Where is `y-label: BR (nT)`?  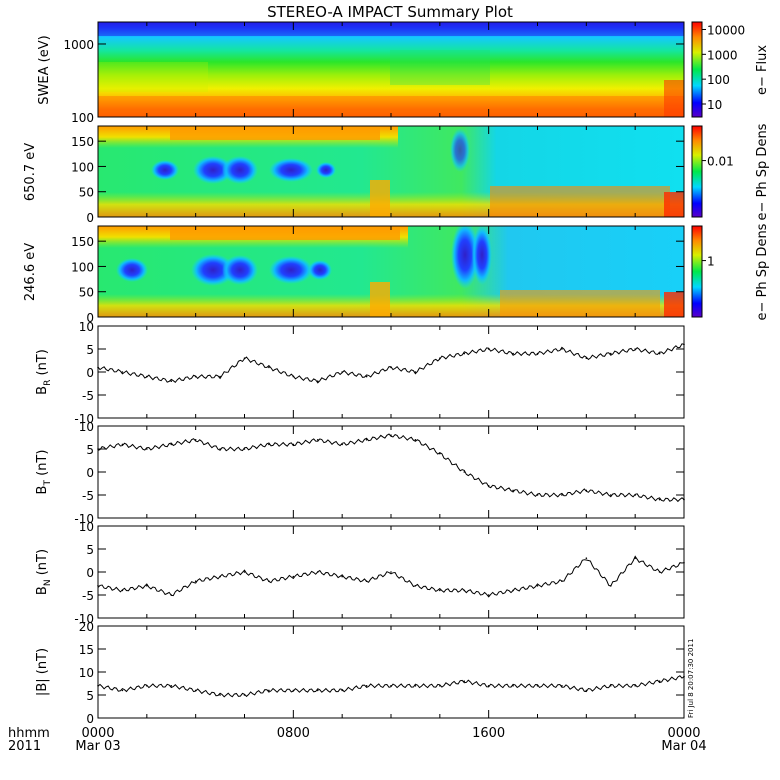
y-label: BR (nT) is located at coordinates (44, 372).